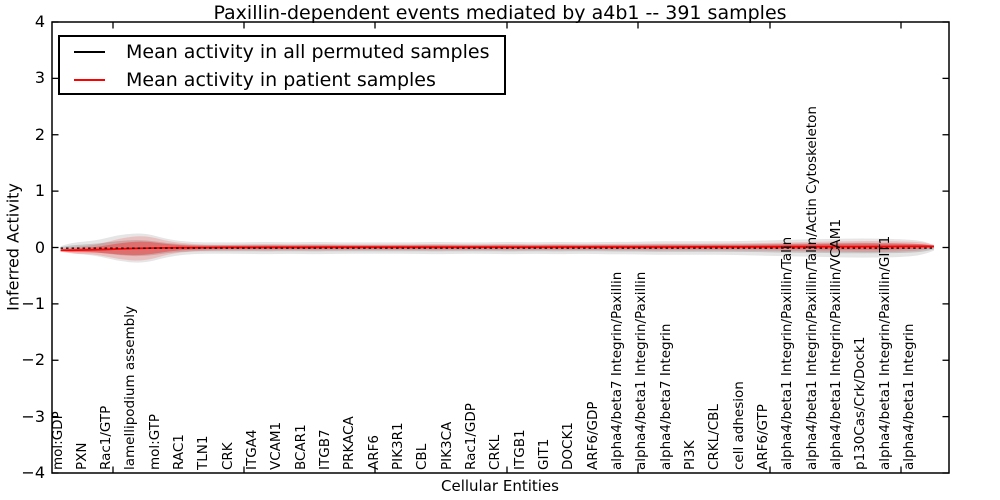 The width and height of the screenshot is (1000, 500). I want to click on x-tick-label: BCAR1, so click(300, 447).